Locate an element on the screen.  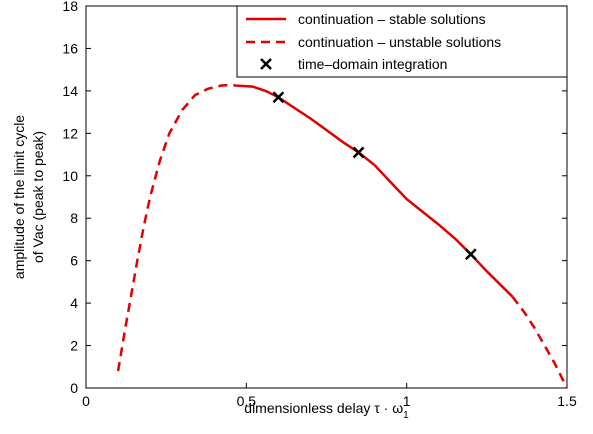
y-axis-label-line2: of Vac (peak to peak) is located at coordinates (38, 197).